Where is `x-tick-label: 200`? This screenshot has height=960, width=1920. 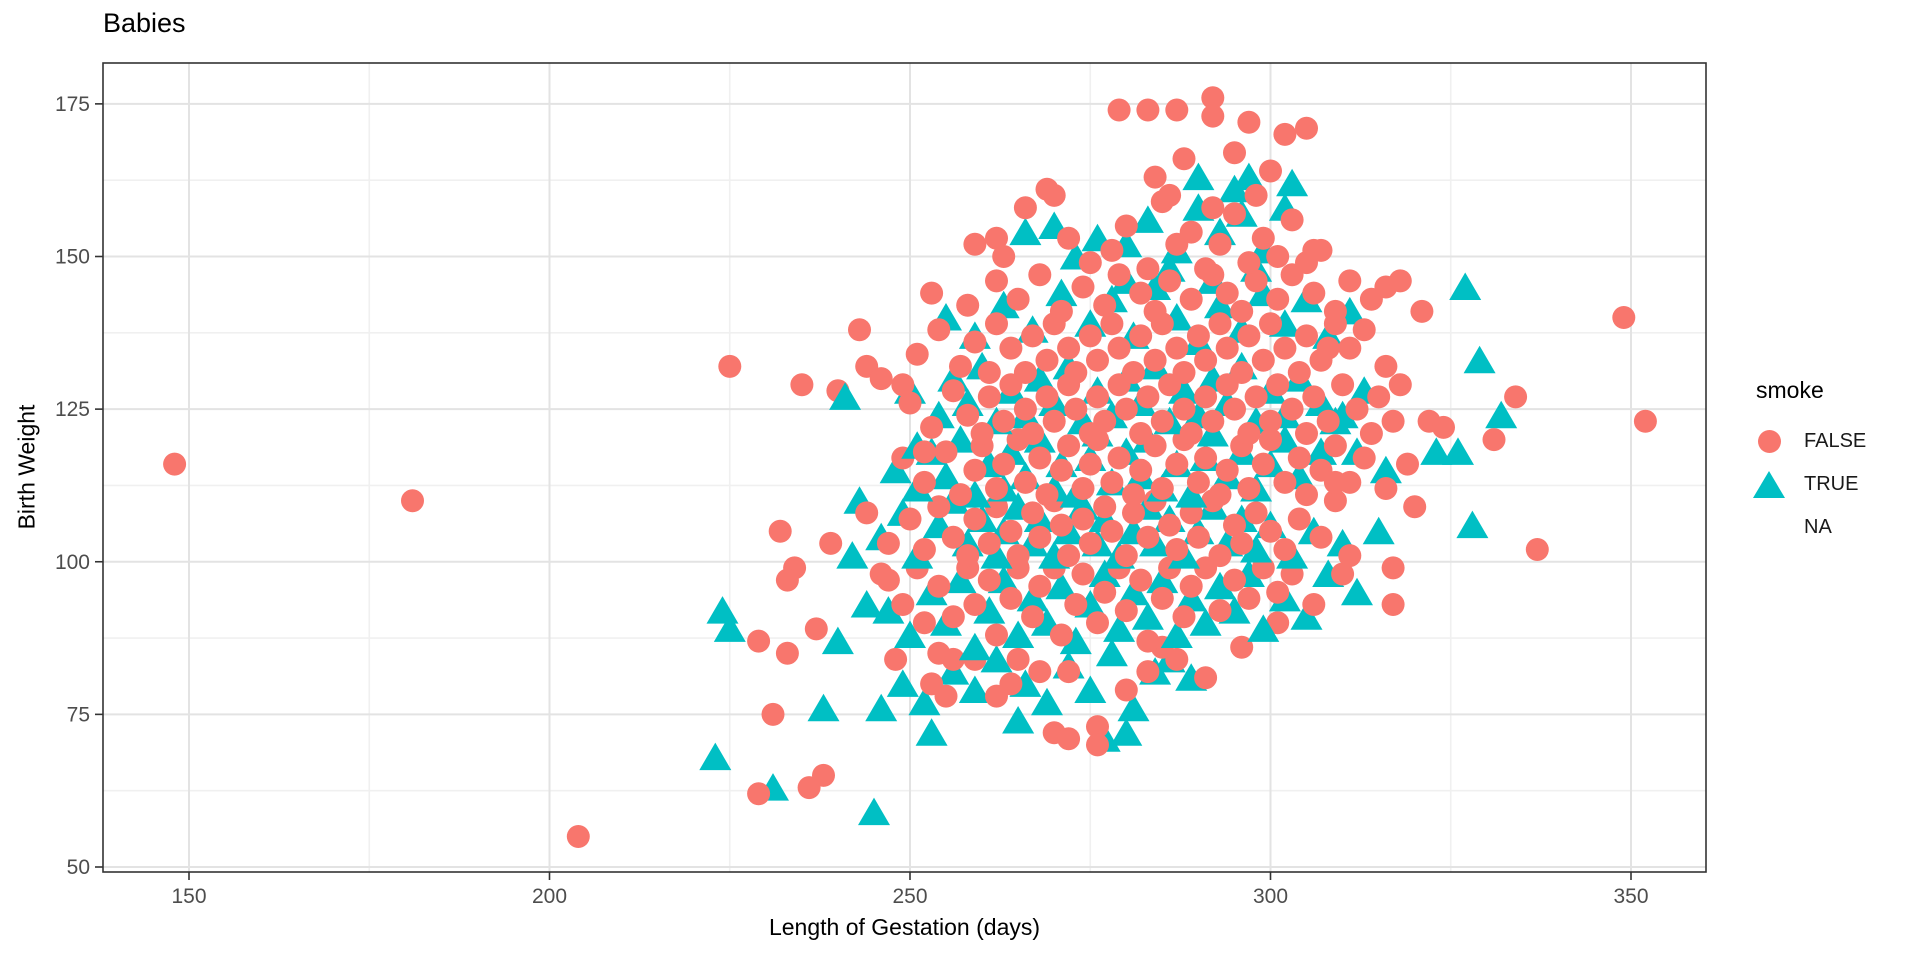
x-tick-label: 200 is located at coordinates (549, 896).